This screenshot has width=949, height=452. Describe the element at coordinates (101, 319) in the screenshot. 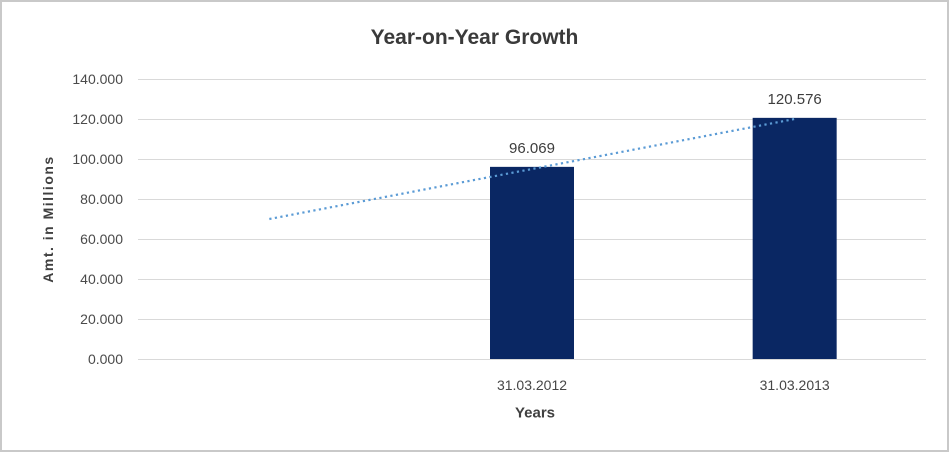

I see `y-tick-label: 20.000` at that location.